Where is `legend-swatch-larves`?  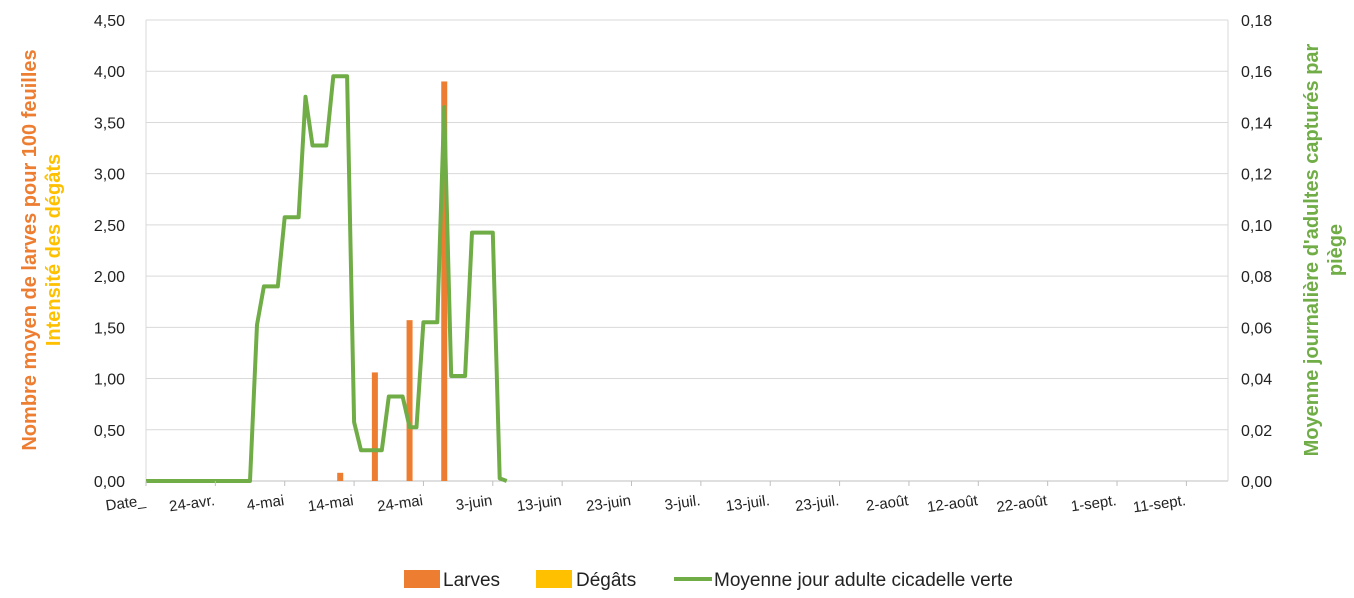
legend-swatch-larves is located at coordinates (422, 579).